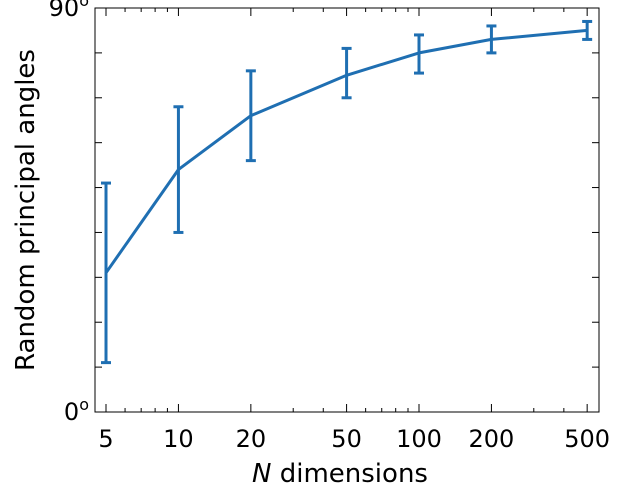 This screenshot has width=617, height=488. I want to click on x-tick-label: 100, so click(419, 439).